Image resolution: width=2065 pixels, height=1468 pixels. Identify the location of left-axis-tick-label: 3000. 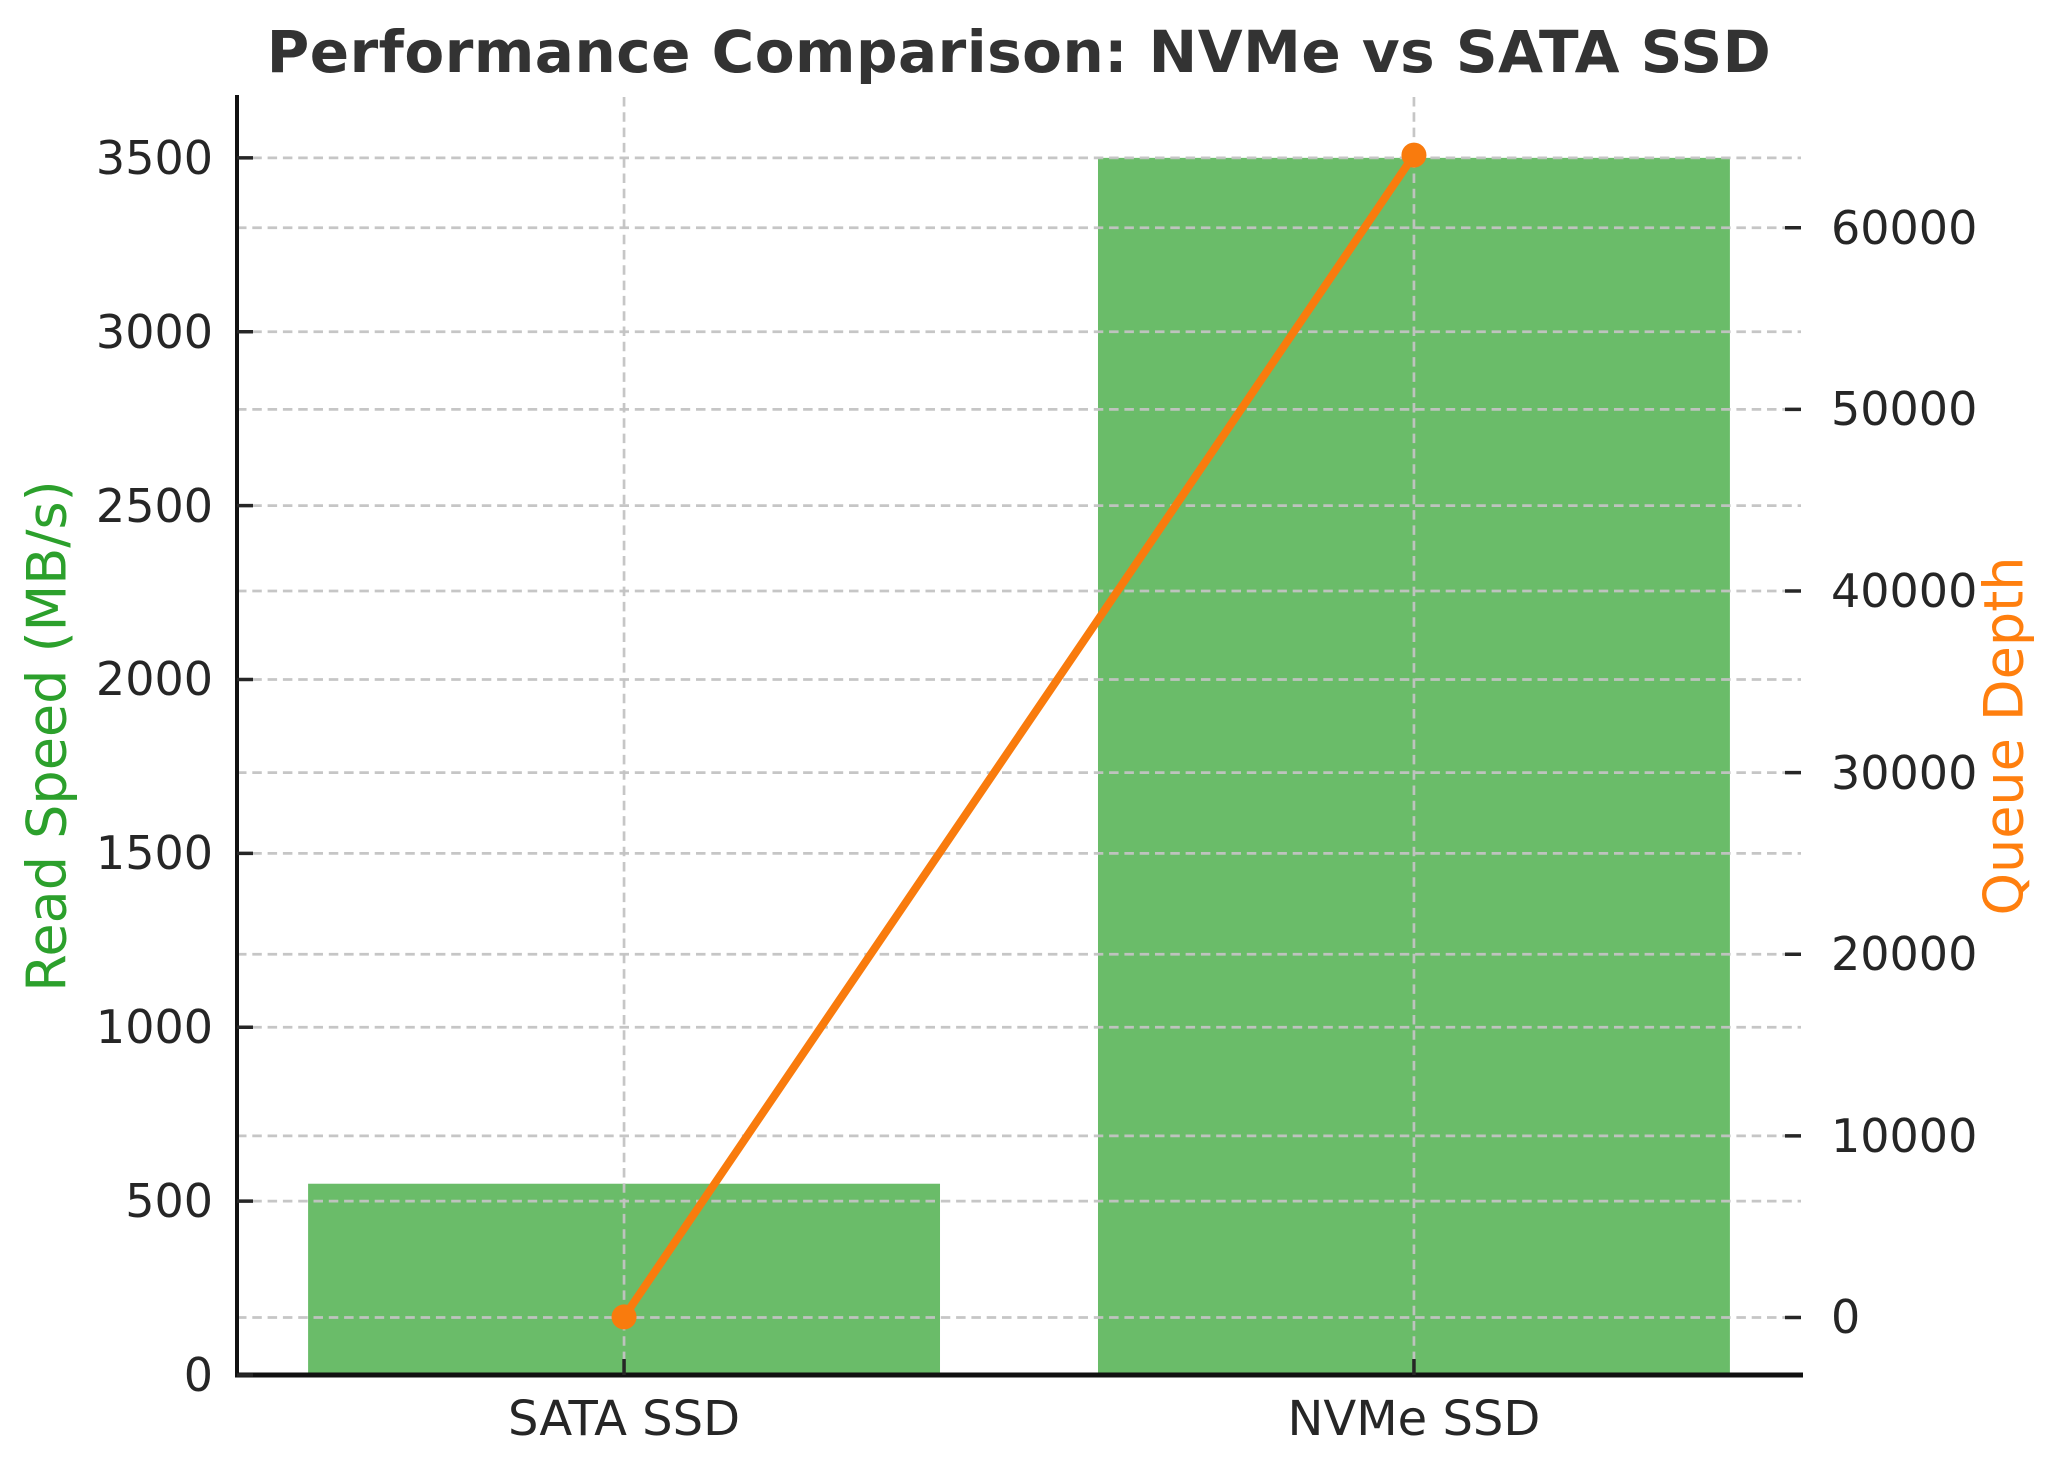
(154, 331).